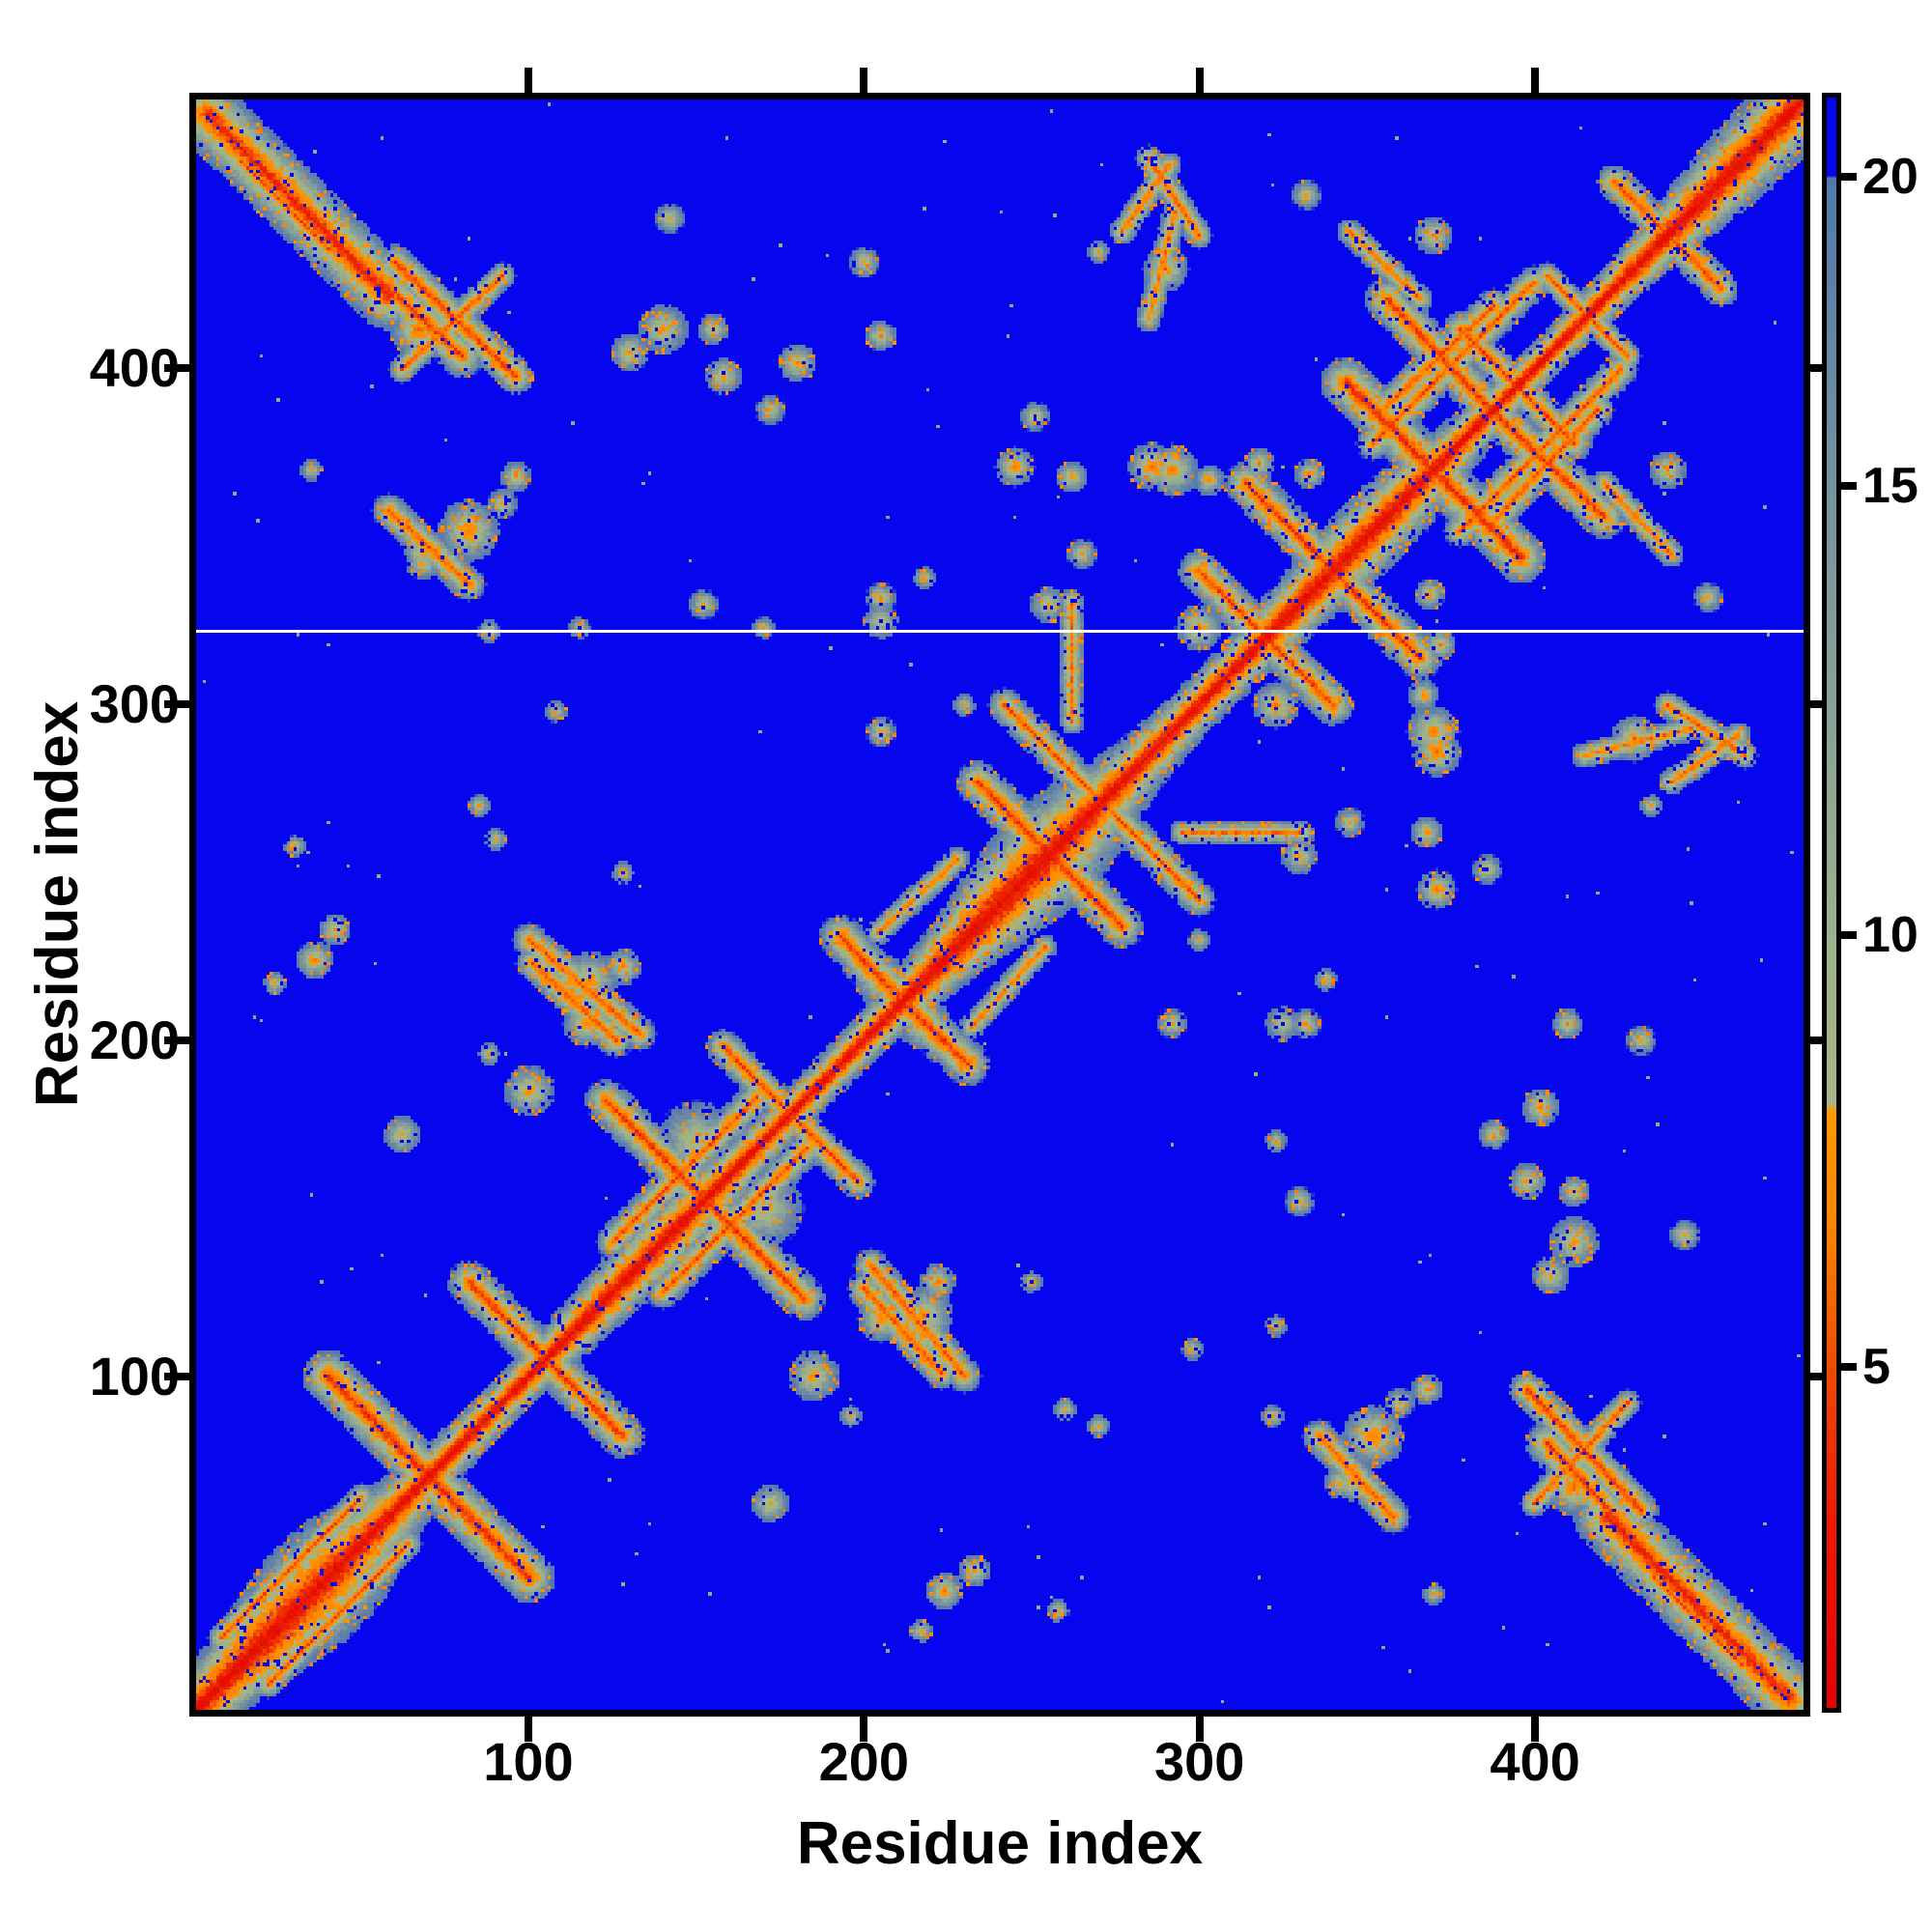 The image size is (1932, 1932). Describe the element at coordinates (134, 704) in the screenshot. I see `y-tick-label: 300` at that location.